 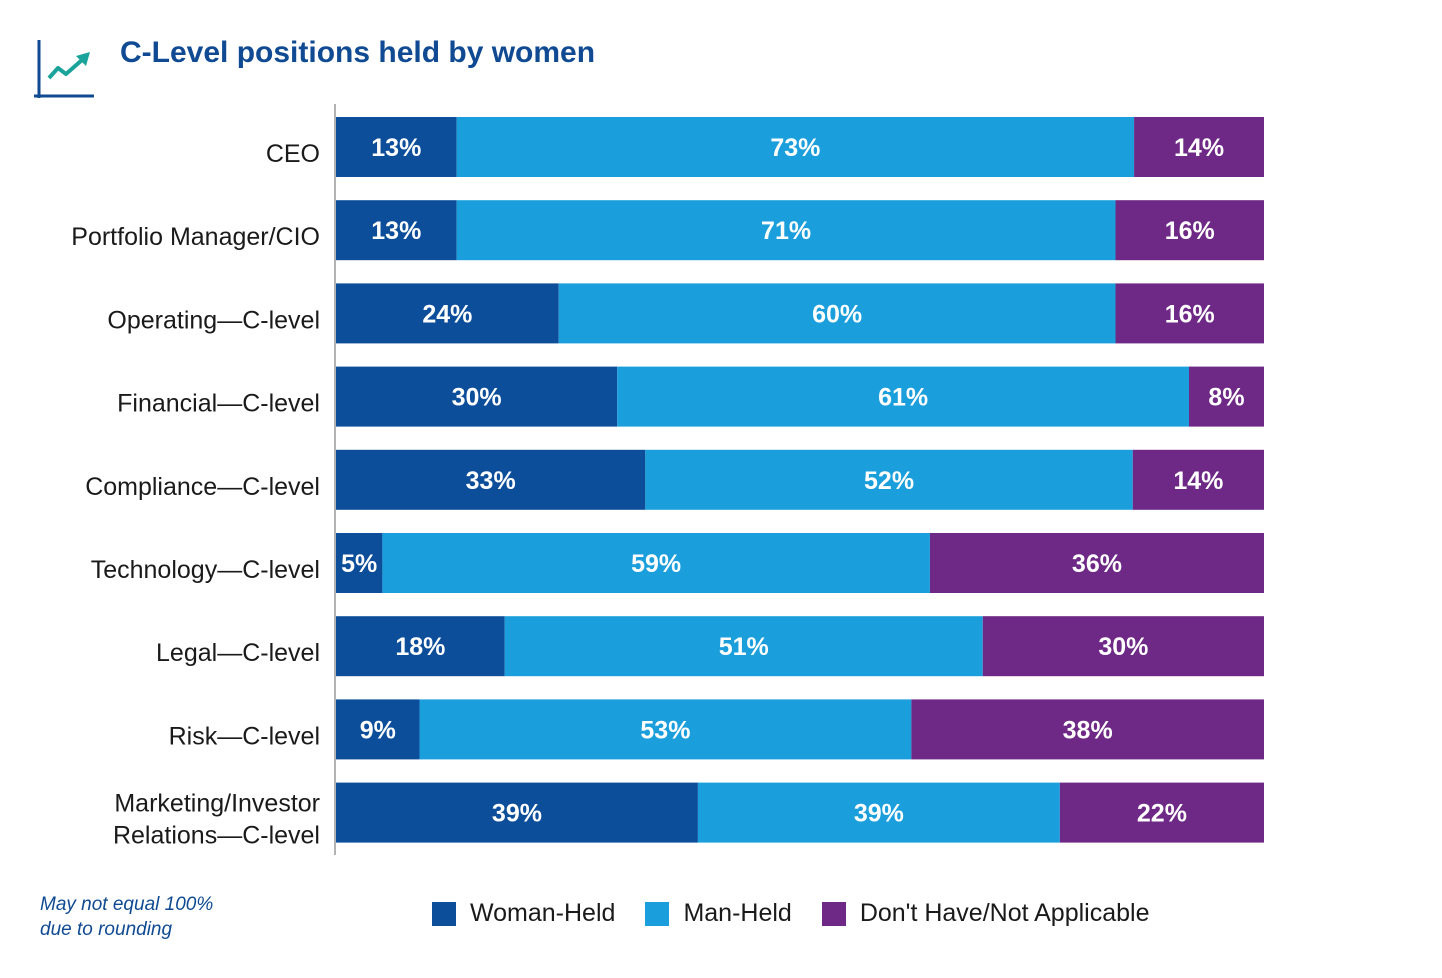 I want to click on bar-woman-portfolio-manager-cio, so click(x=396, y=230).